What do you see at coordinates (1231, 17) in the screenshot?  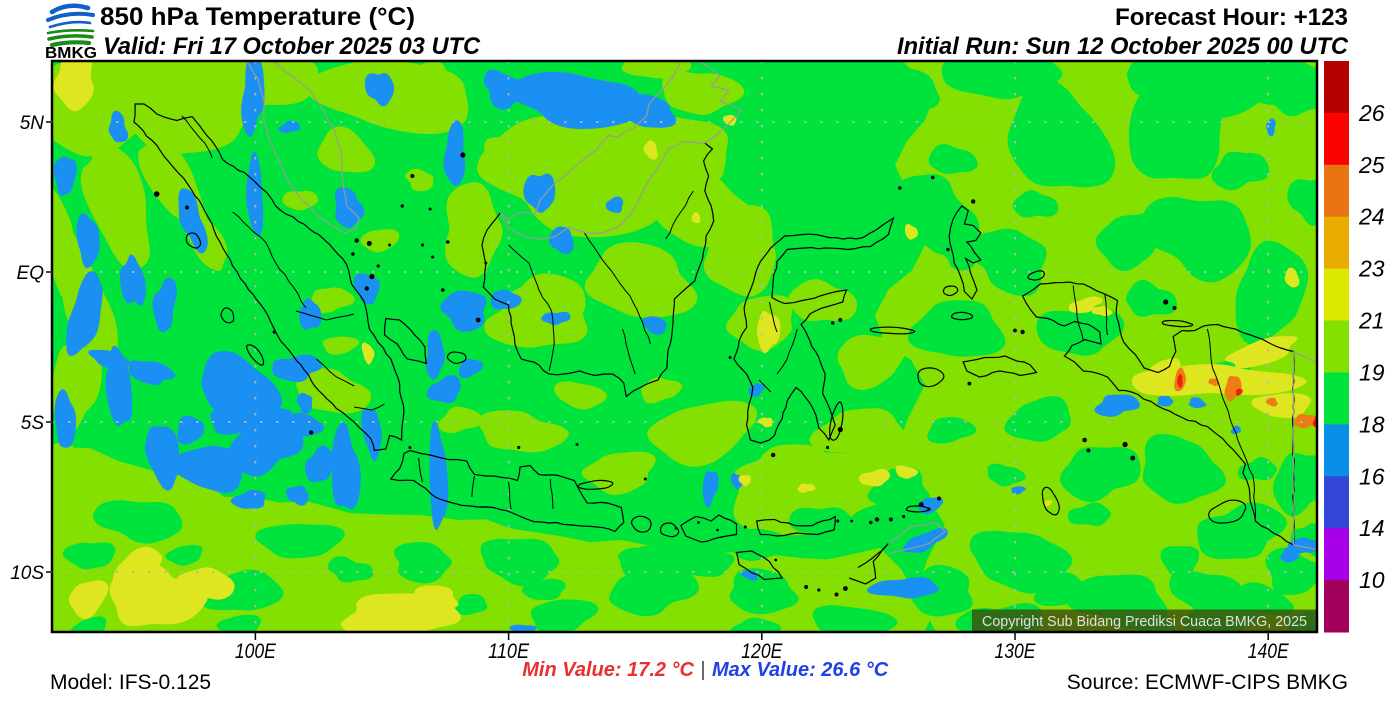 I see `svg-text: Forecast Hour: +123` at bounding box center [1231, 17].